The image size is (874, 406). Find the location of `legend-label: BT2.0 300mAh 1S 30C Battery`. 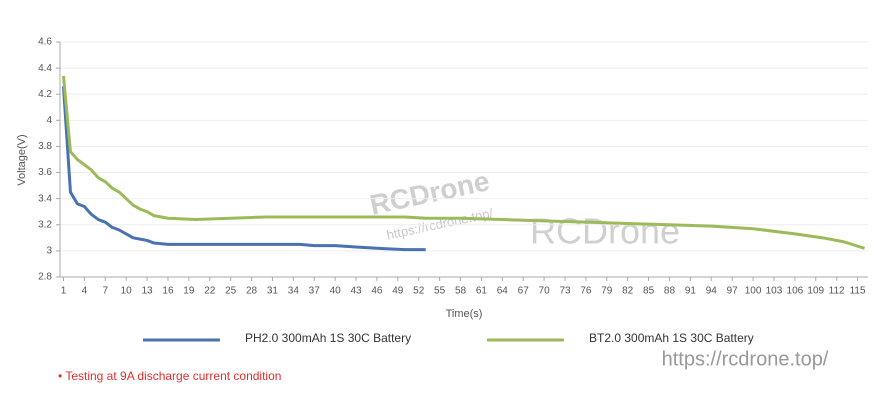

legend-label: BT2.0 300mAh 1S 30C Battery is located at coordinates (671, 338).